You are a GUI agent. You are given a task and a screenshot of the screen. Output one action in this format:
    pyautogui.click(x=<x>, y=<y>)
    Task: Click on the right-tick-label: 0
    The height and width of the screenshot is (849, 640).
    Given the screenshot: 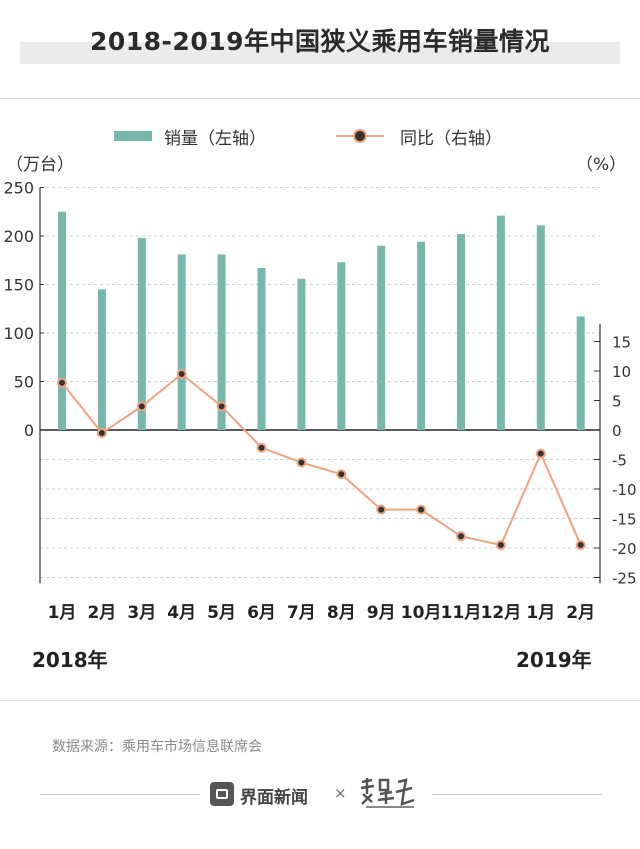 What is the action you would take?
    pyautogui.click(x=617, y=431)
    